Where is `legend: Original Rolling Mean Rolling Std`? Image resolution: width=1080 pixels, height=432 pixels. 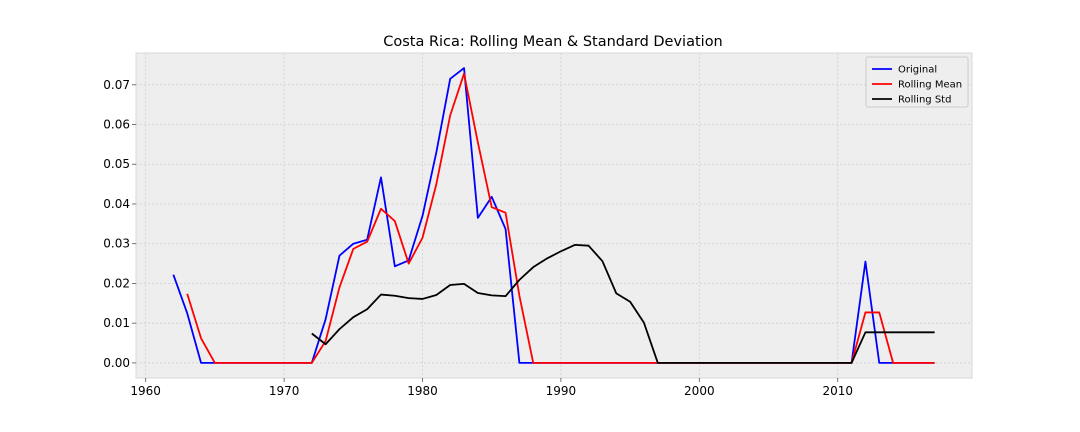
legend: Original Rolling Mean Rolling Std is located at coordinates (917, 82).